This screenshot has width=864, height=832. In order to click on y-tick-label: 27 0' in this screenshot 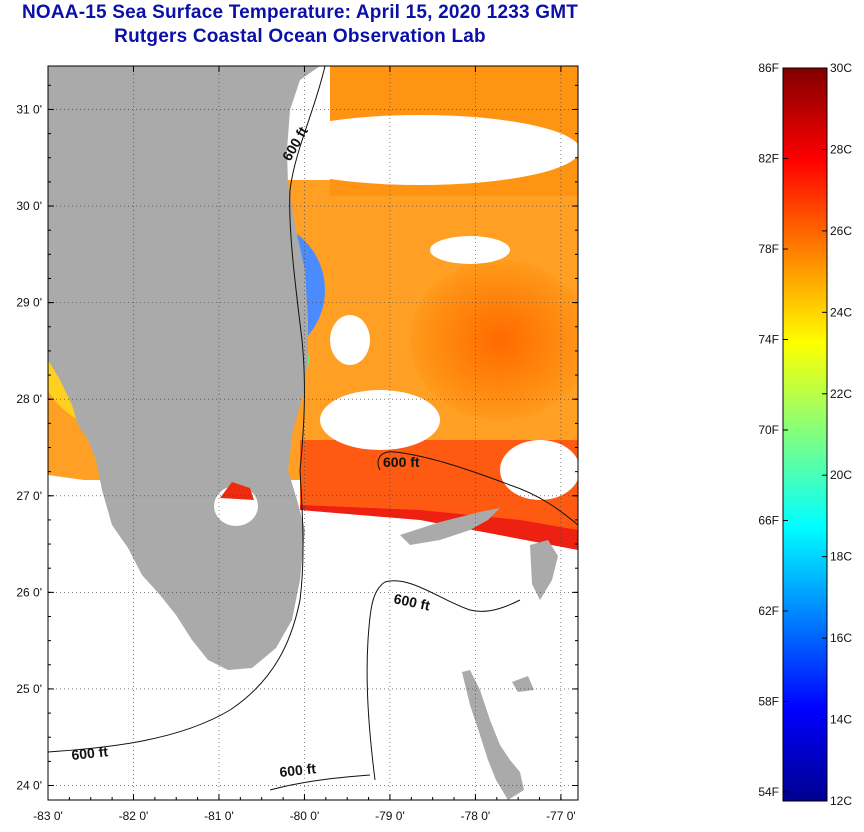, I will do `click(29, 496)`.